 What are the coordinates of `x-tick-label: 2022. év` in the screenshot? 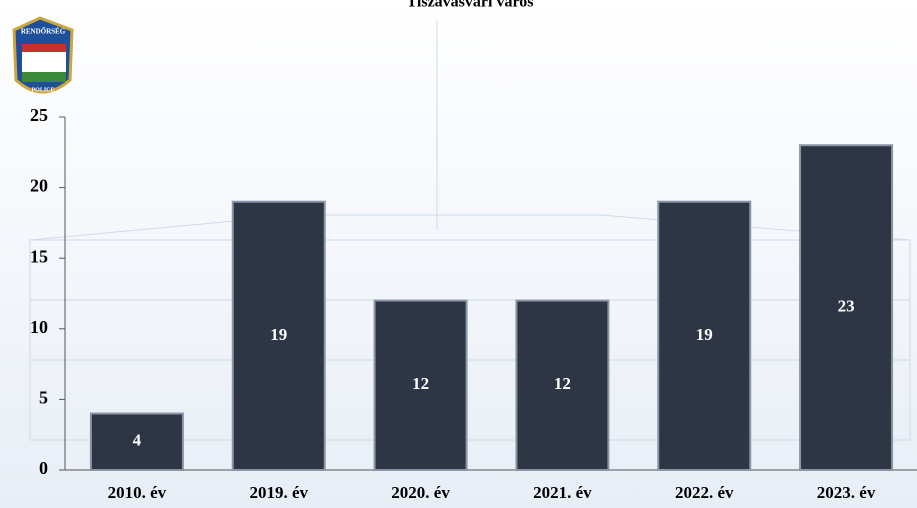 It's located at (704, 492).